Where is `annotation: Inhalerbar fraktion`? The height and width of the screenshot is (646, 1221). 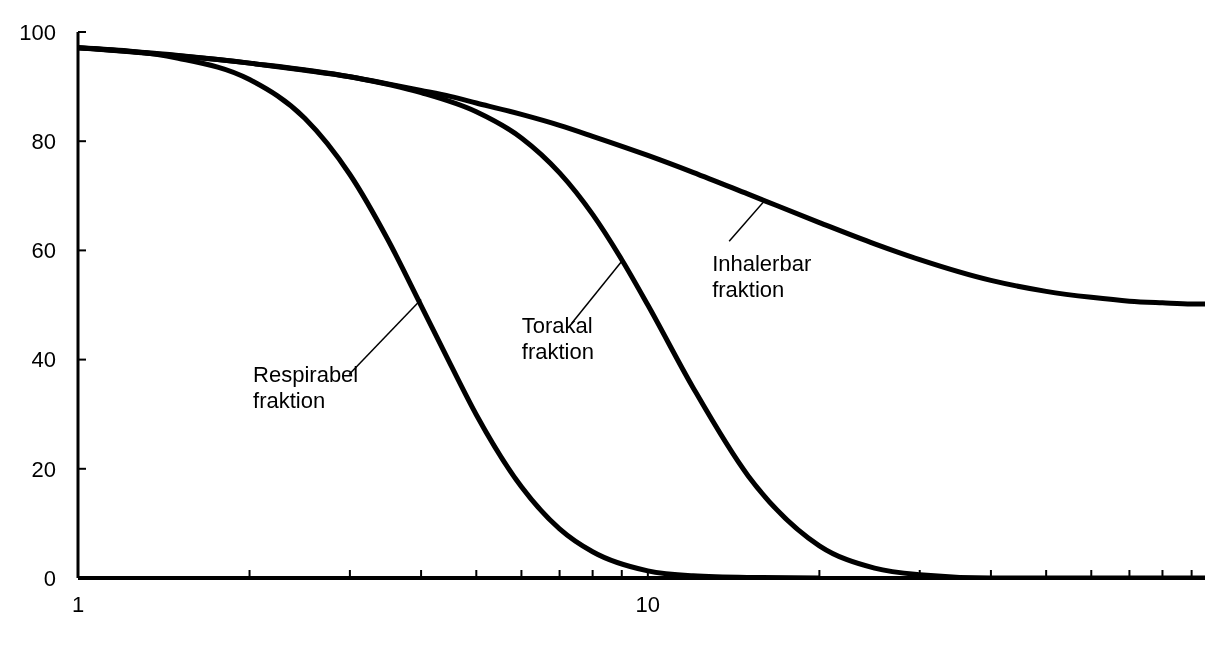 annotation: Inhalerbar fraktion is located at coordinates (762, 277).